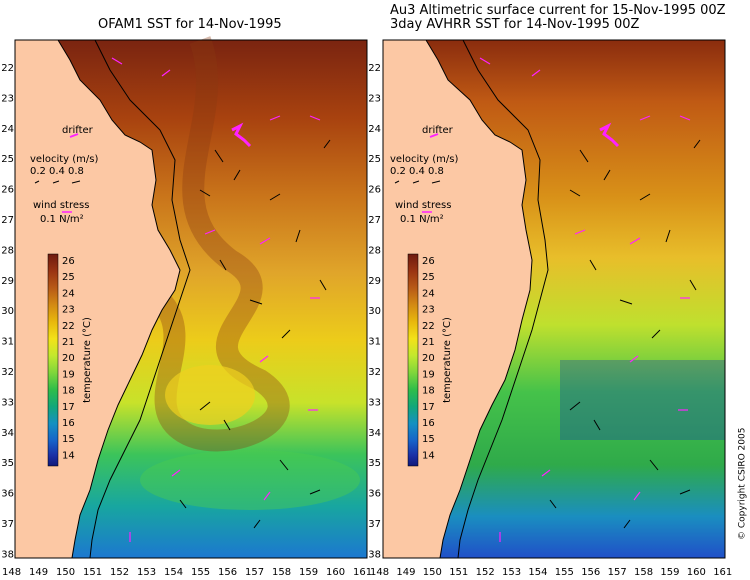 This screenshot has height=580, width=750. Describe the element at coordinates (335, 572) in the screenshot. I see `longitude-tick-label: 160` at that location.